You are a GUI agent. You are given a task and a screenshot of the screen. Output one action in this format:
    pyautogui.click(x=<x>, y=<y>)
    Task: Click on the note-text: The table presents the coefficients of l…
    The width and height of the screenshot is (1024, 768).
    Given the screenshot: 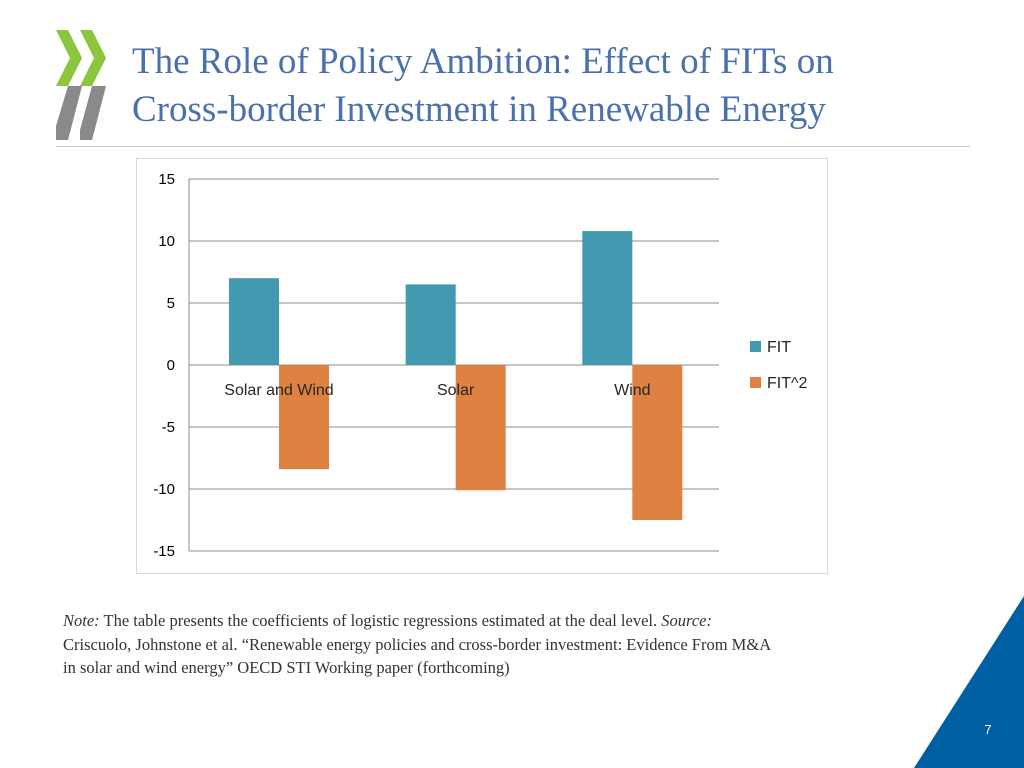 What is the action you would take?
    pyautogui.click(x=380, y=620)
    